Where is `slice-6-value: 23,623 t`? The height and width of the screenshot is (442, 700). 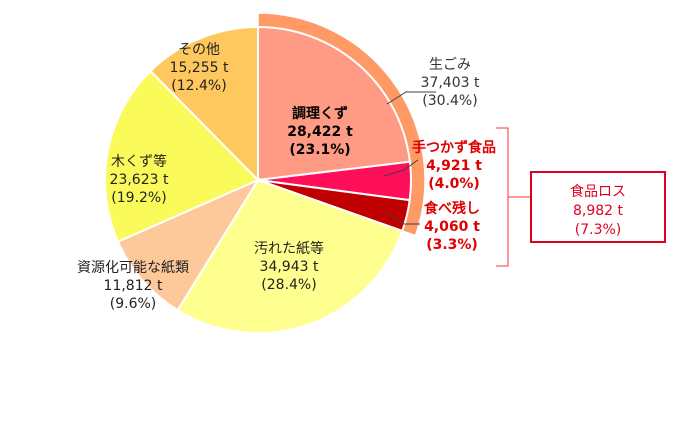 slice-6-value: 23,623 t is located at coordinates (139, 180).